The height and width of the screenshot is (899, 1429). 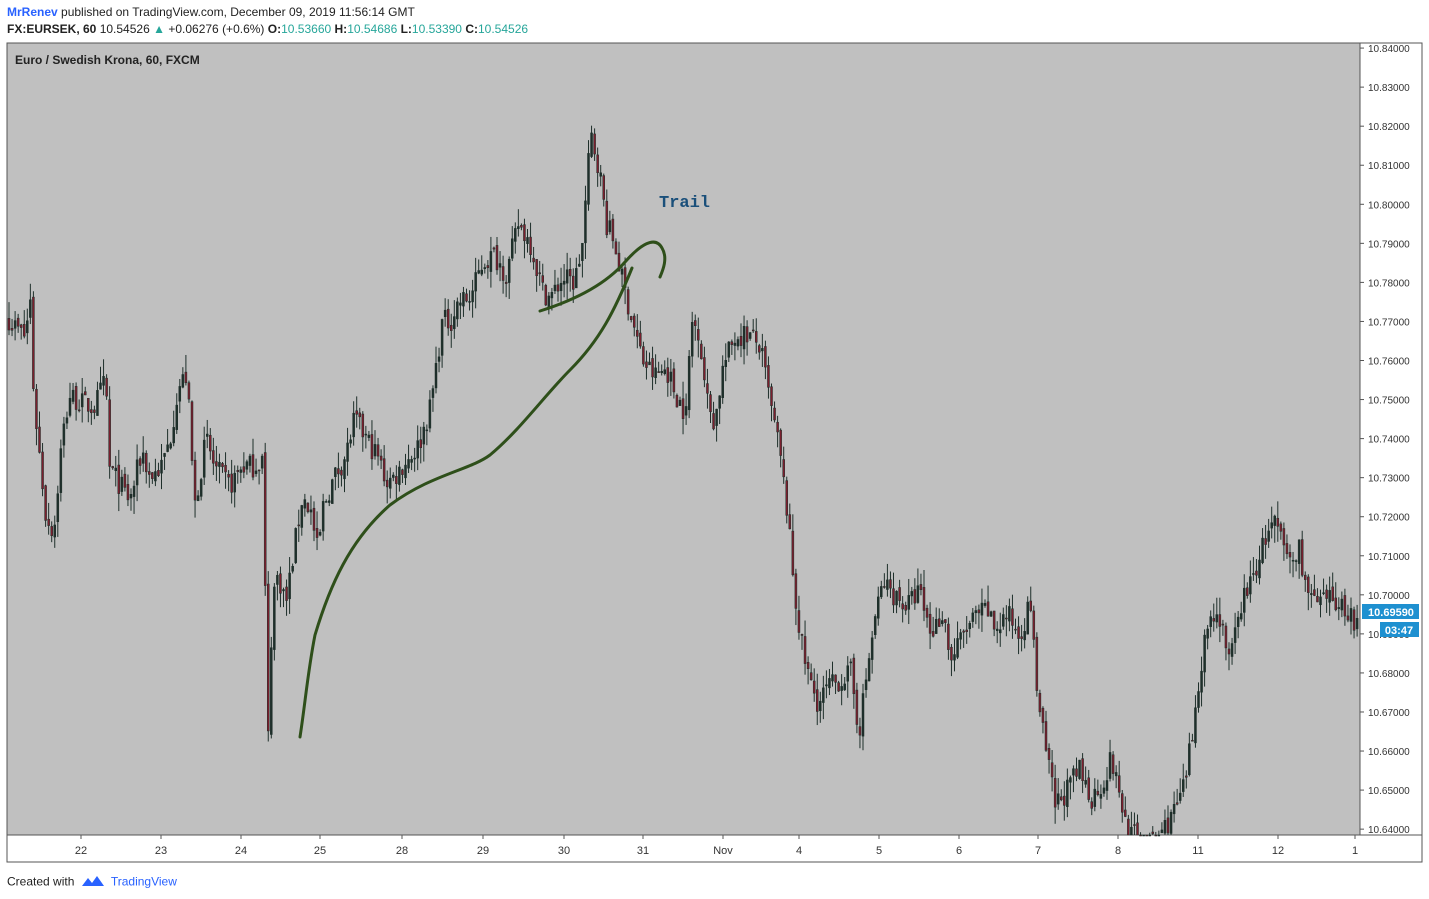 I want to click on x-tick-label-2: 24, so click(x=241, y=851).